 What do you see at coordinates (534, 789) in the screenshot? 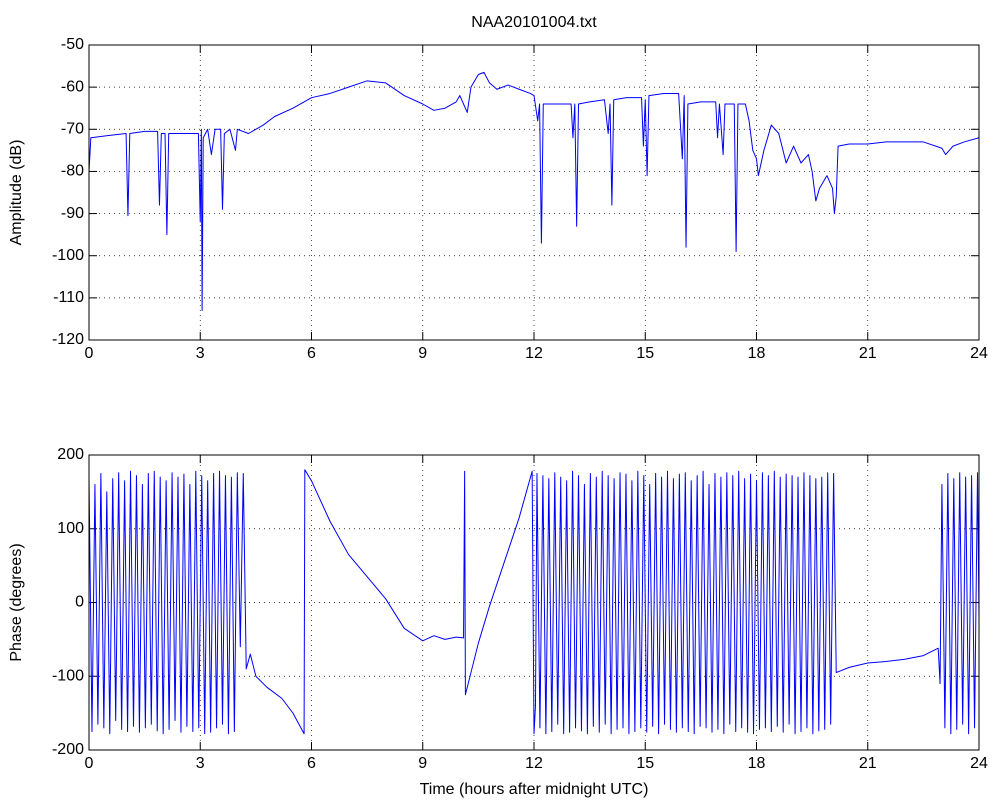
I see `x-axis-label: Time (hours after midnight UTC)` at bounding box center [534, 789].